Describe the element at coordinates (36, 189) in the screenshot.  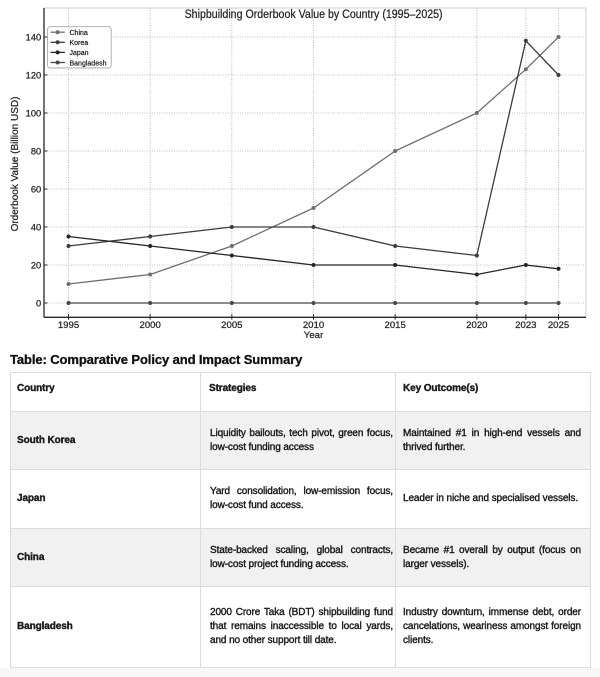
I see `svg-text: 60` at that location.